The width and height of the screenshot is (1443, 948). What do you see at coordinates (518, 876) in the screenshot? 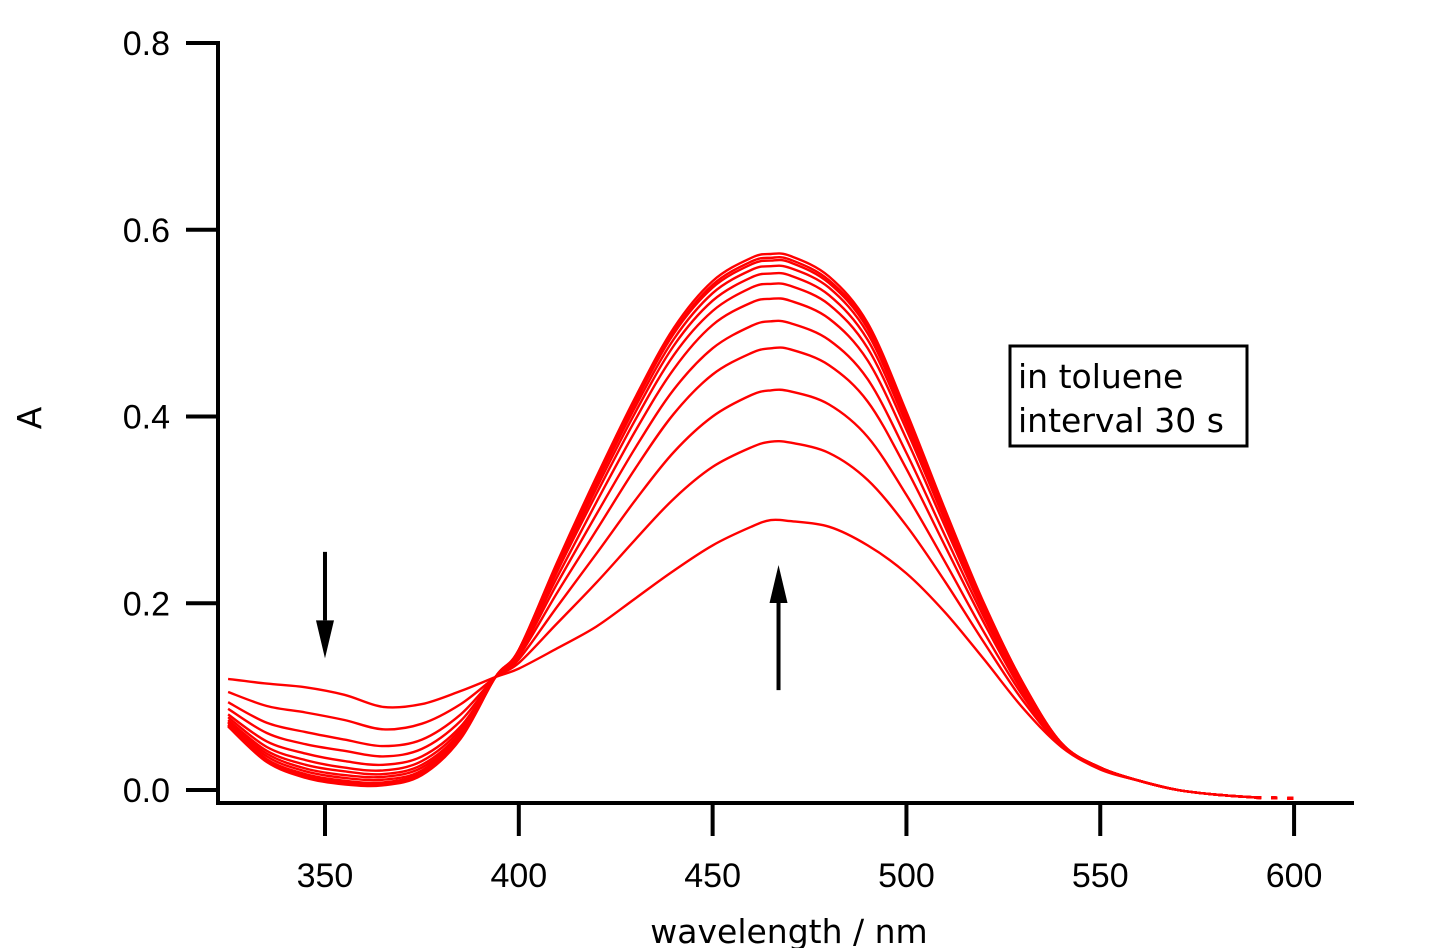
I see `x-tick-label: 400` at bounding box center [518, 876].